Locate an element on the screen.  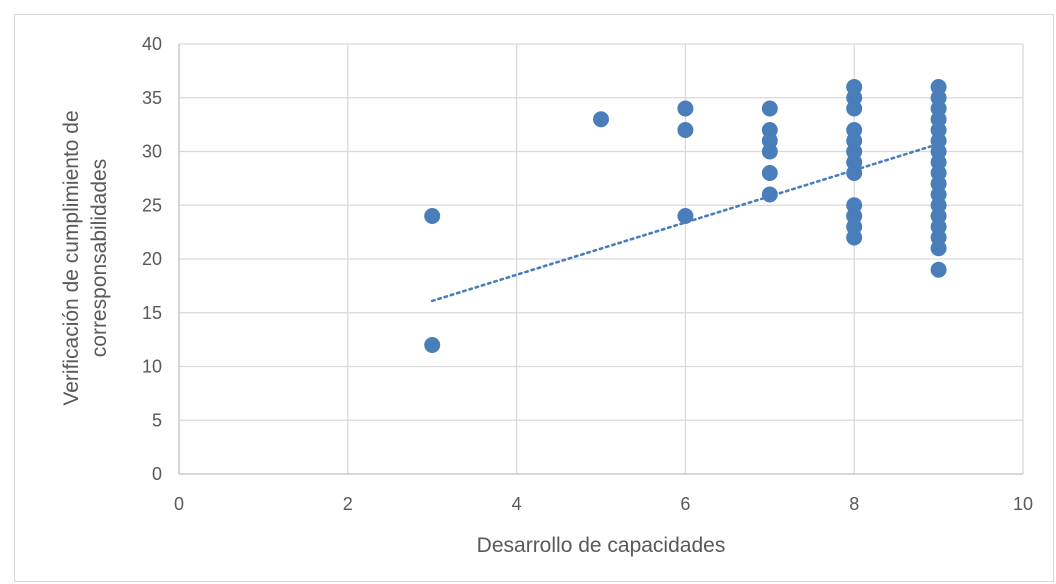
x-tick-label: 0 is located at coordinates (179, 504).